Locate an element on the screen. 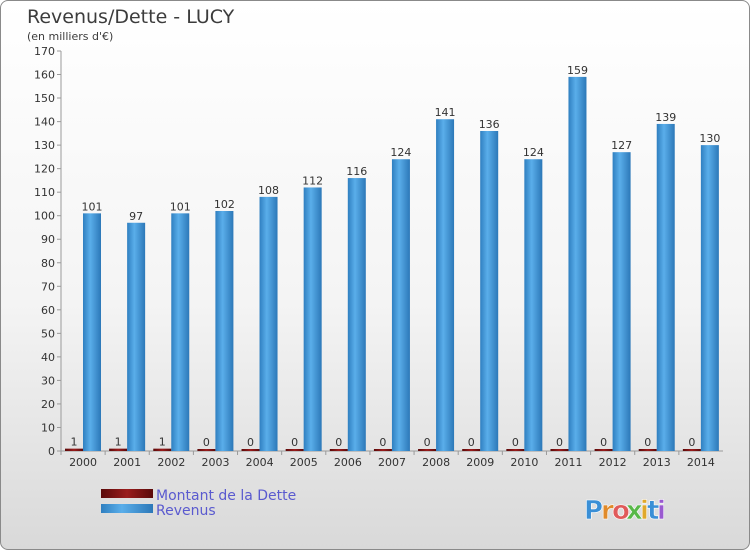  logo-letter: x is located at coordinates (634, 511).